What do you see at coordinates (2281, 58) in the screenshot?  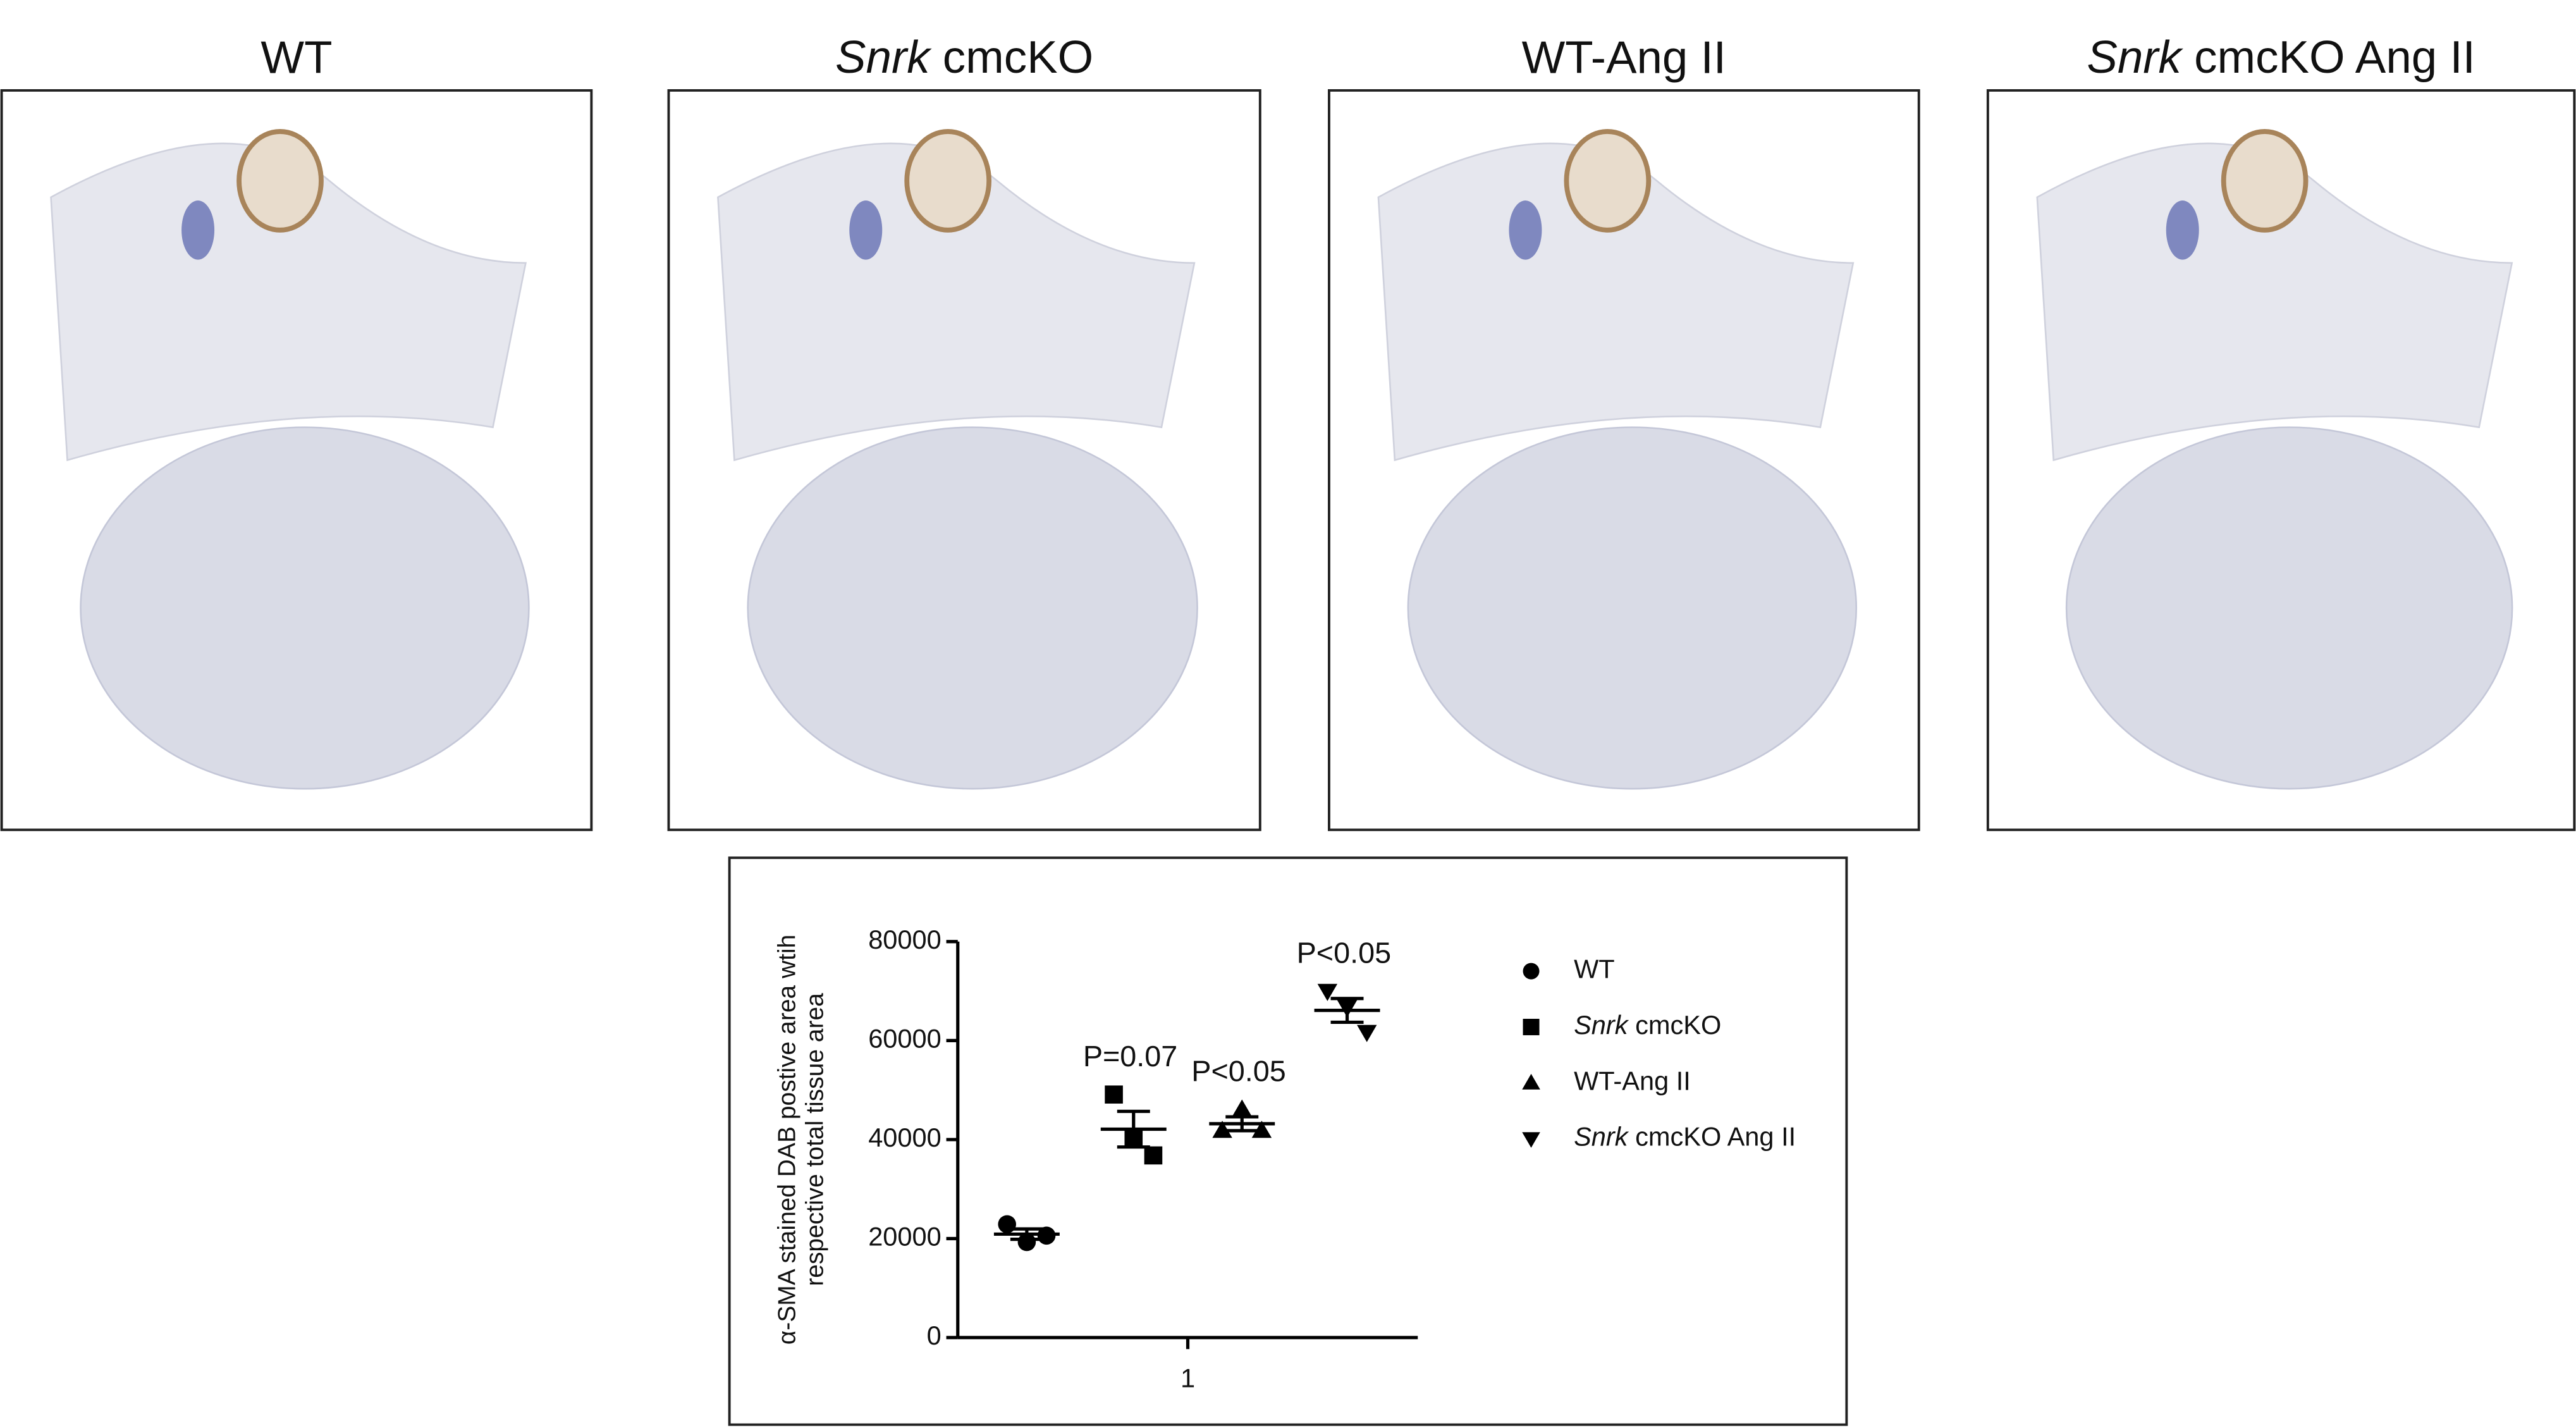 I see `panel-title: Snrk cmcKO Ang II` at bounding box center [2281, 58].